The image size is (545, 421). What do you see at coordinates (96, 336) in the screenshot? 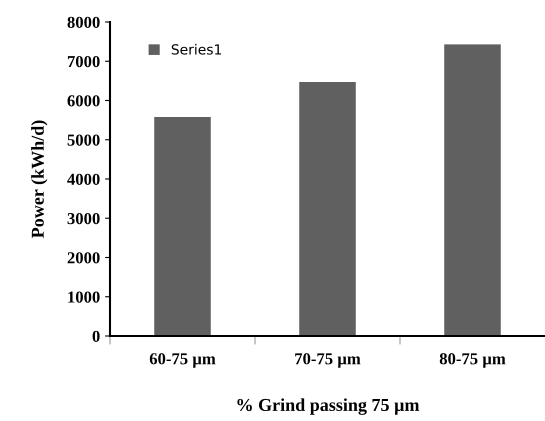
I see `y-tick-label: 0` at bounding box center [96, 336].